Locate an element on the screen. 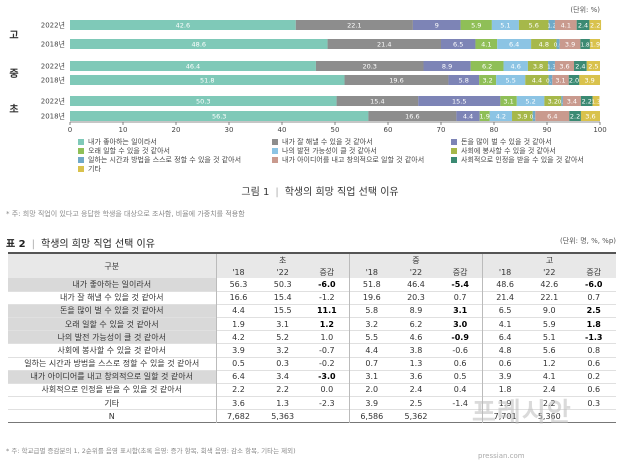 The width and height of the screenshot is (640, 465). legend-label: 내가 잘 해낼 수 있을 것 같아서 is located at coordinates (327, 142).